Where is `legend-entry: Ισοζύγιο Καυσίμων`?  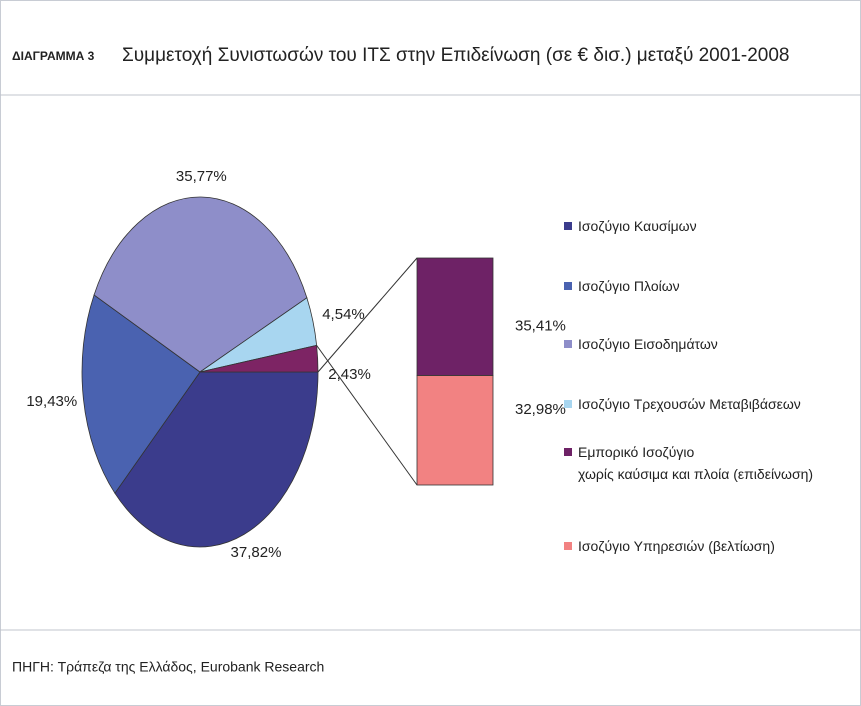
legend-entry: Ισοζύγιο Καυσίμων is located at coordinates (630, 226).